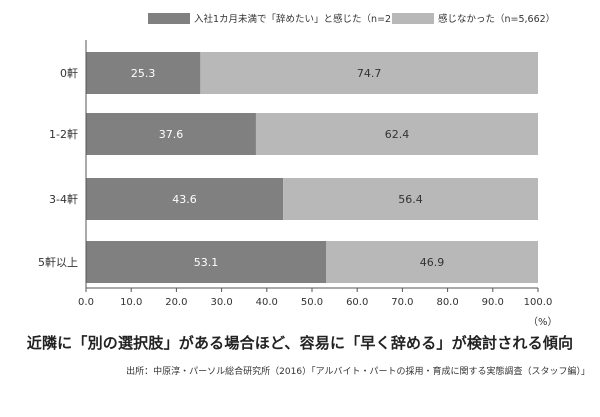 This screenshot has width=600, height=417. I want to click on legend-label-series-1: 入社1カ月未満で「辞めたい」と感じた（n=2,479）, so click(308, 19).